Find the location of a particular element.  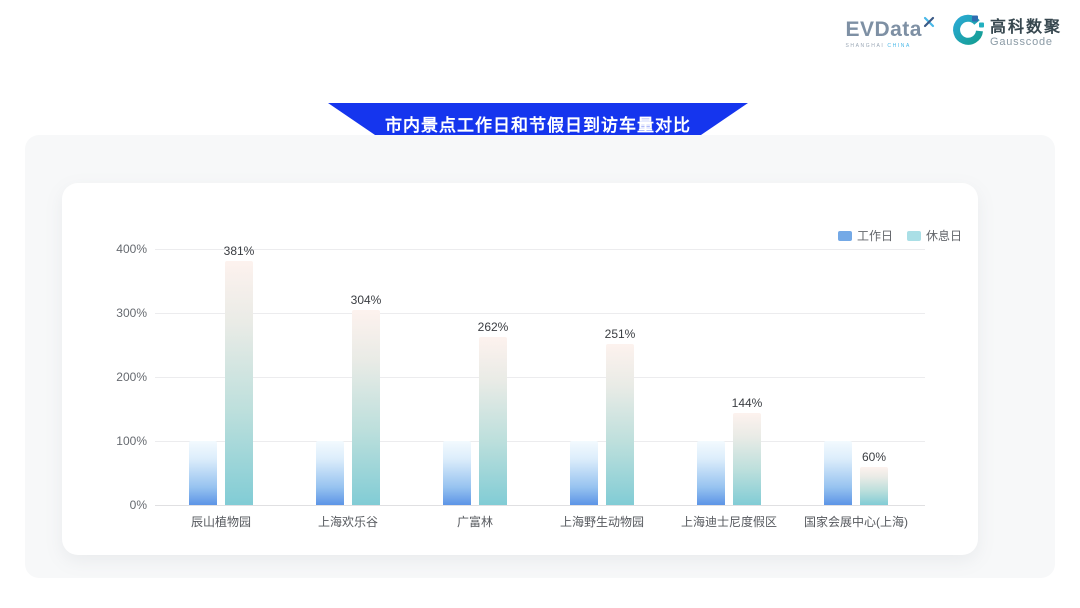

gausscode-g-icon is located at coordinates (968, 33).